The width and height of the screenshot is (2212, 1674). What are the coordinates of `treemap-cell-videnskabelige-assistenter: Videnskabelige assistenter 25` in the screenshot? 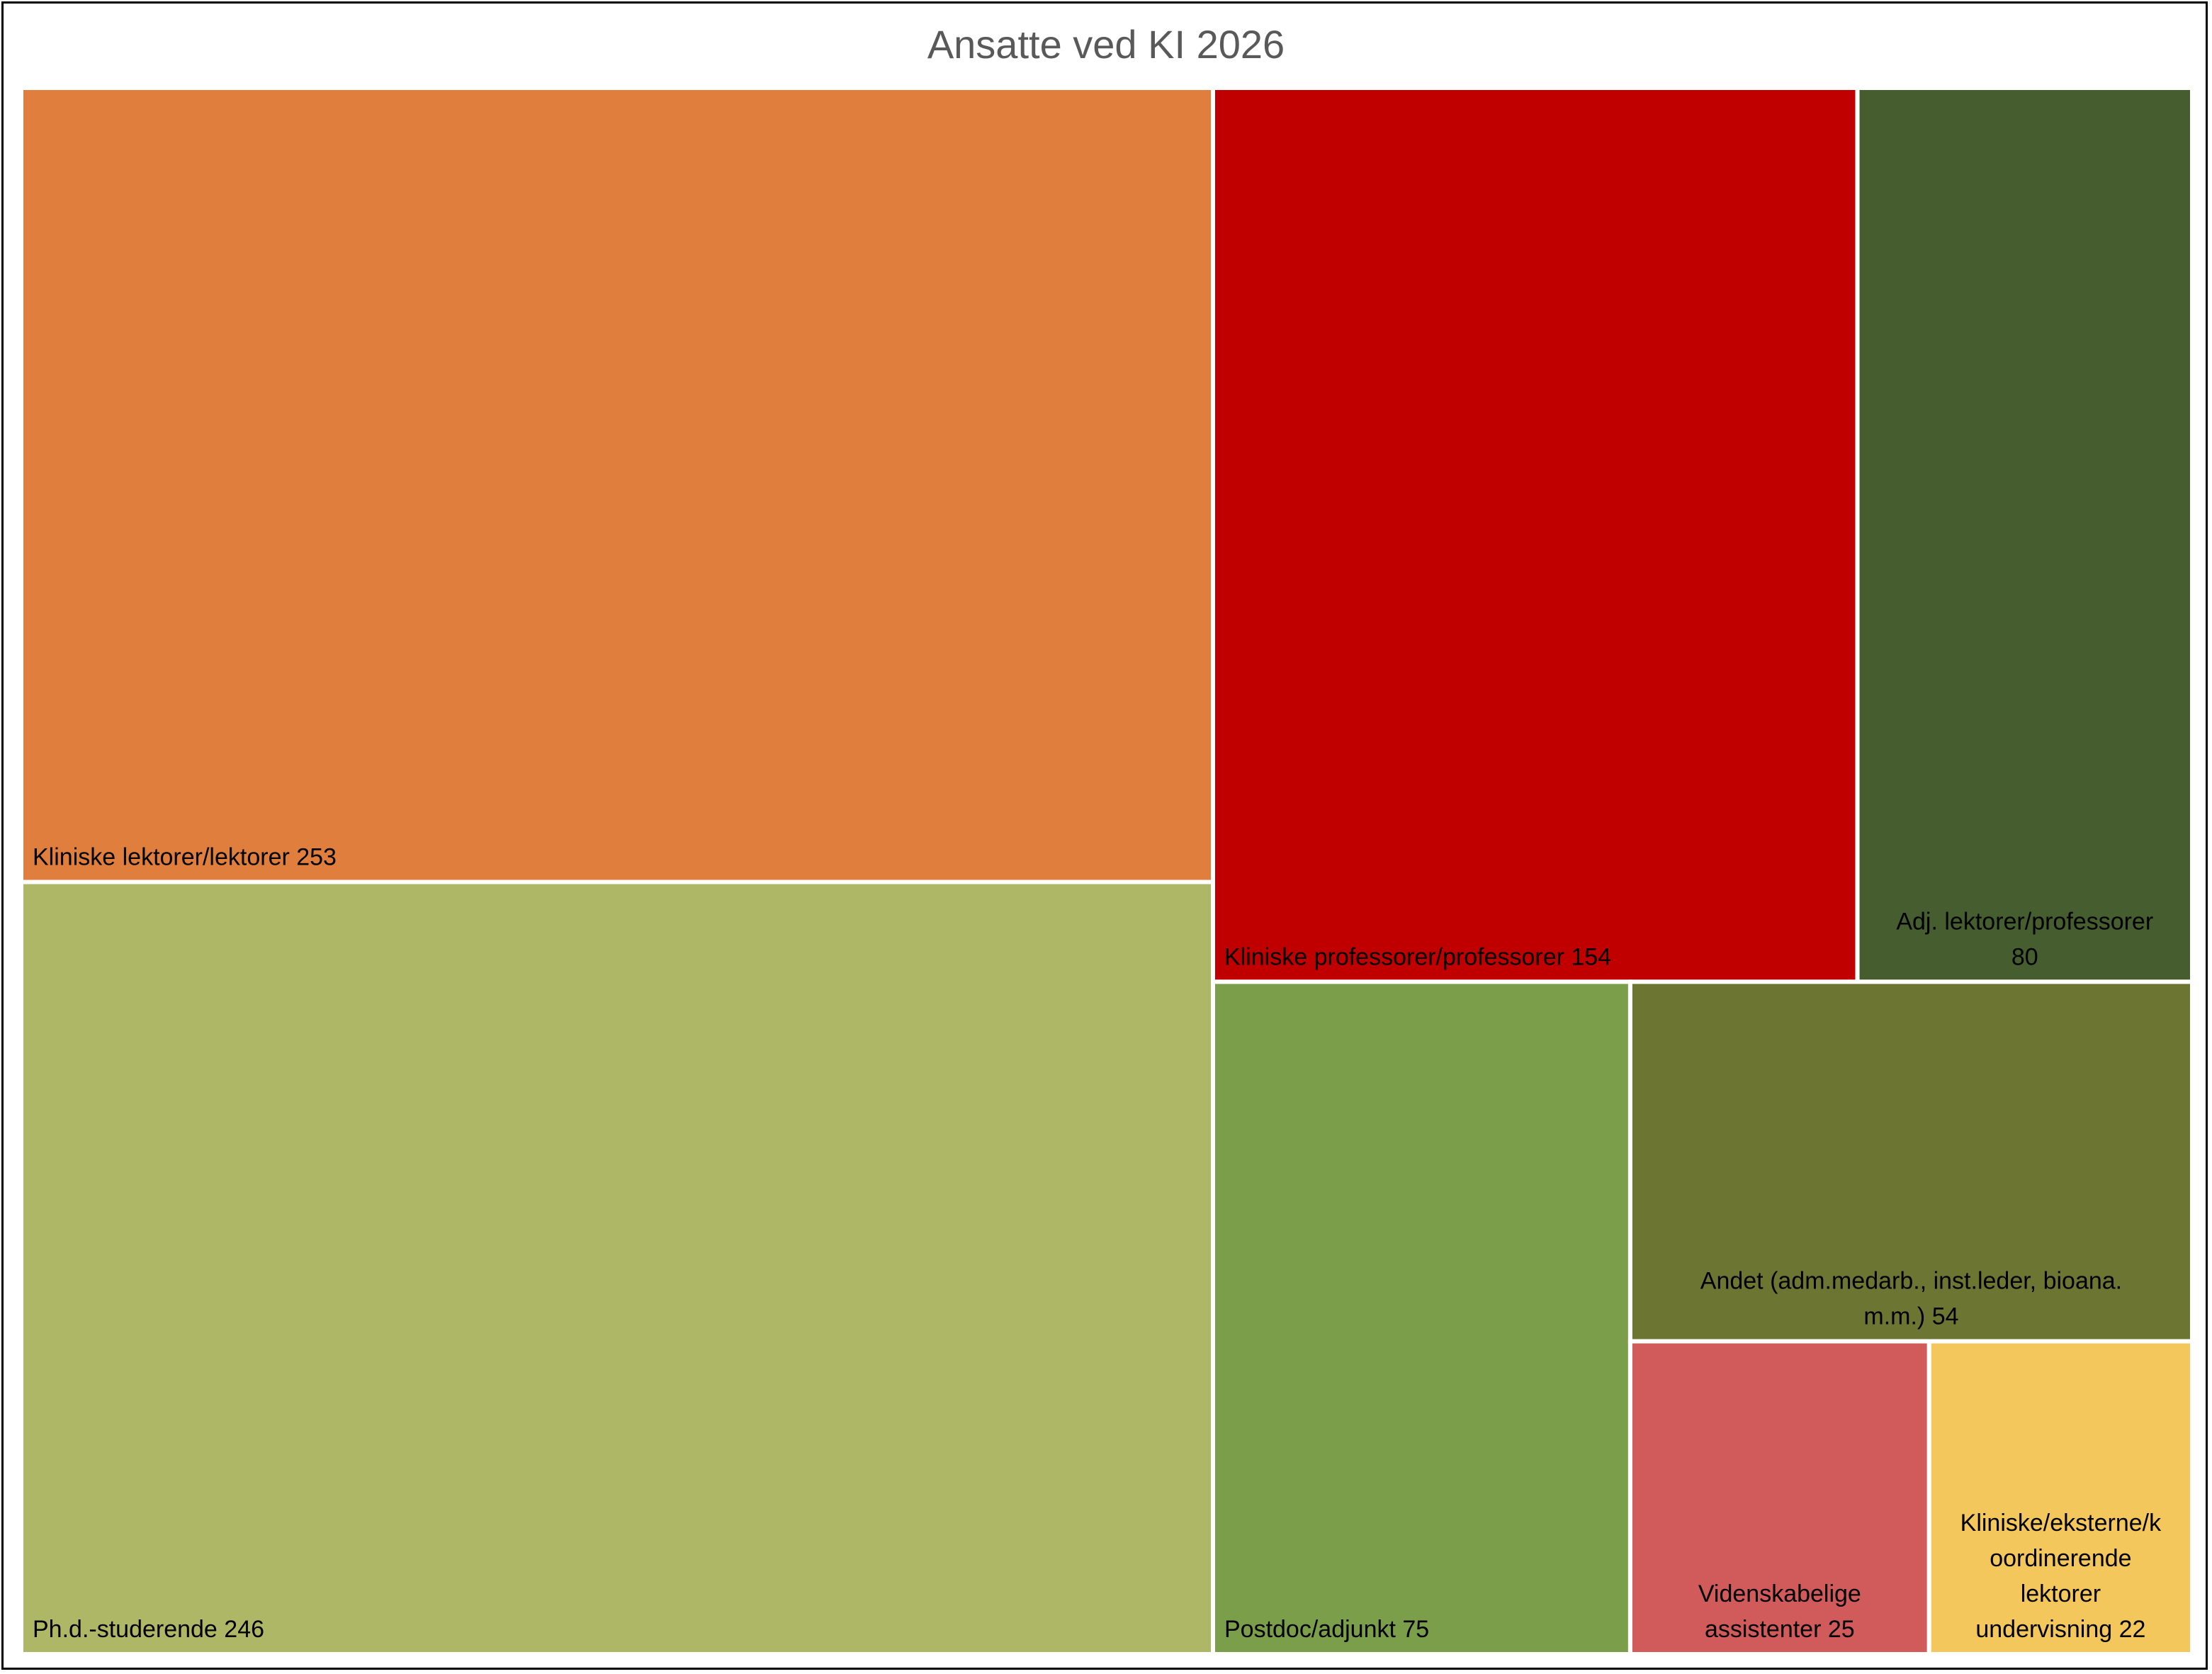 It's located at (1779, 1497).